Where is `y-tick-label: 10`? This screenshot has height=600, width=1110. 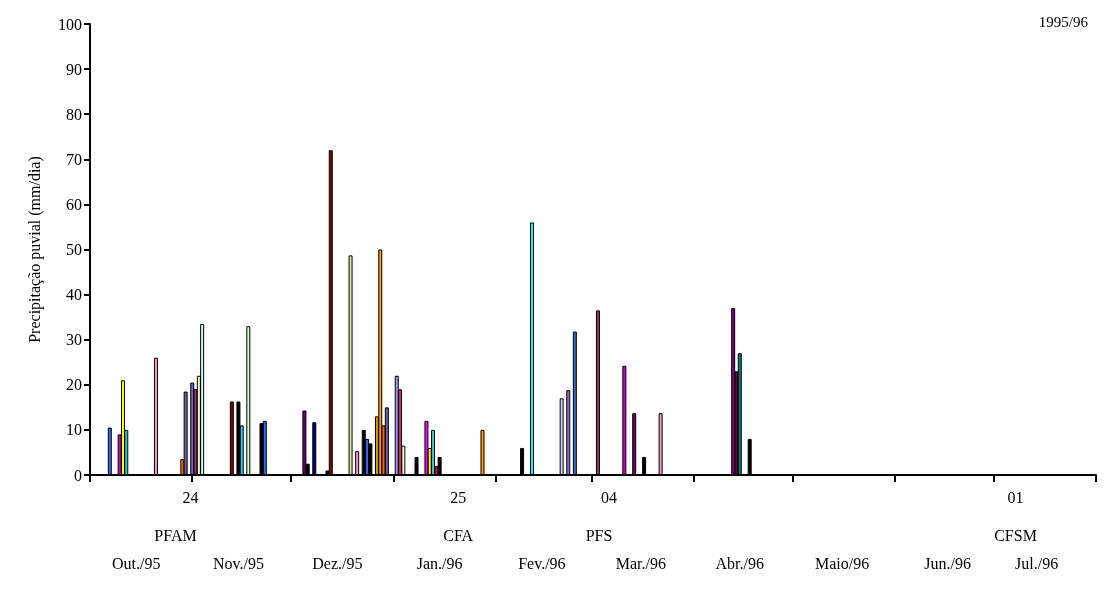 y-tick-label: 10 is located at coordinates (74, 430).